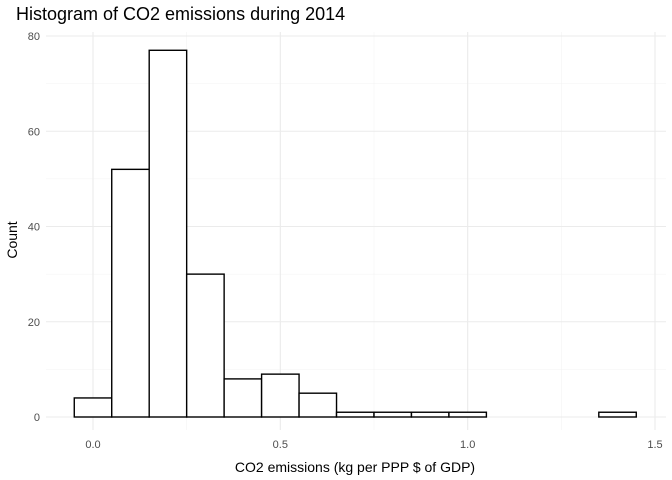 This screenshot has height=480, width=672. What do you see at coordinates (180, 14) in the screenshot?
I see `chart-title: Histogram of CO2 emissions during 2014` at bounding box center [180, 14].